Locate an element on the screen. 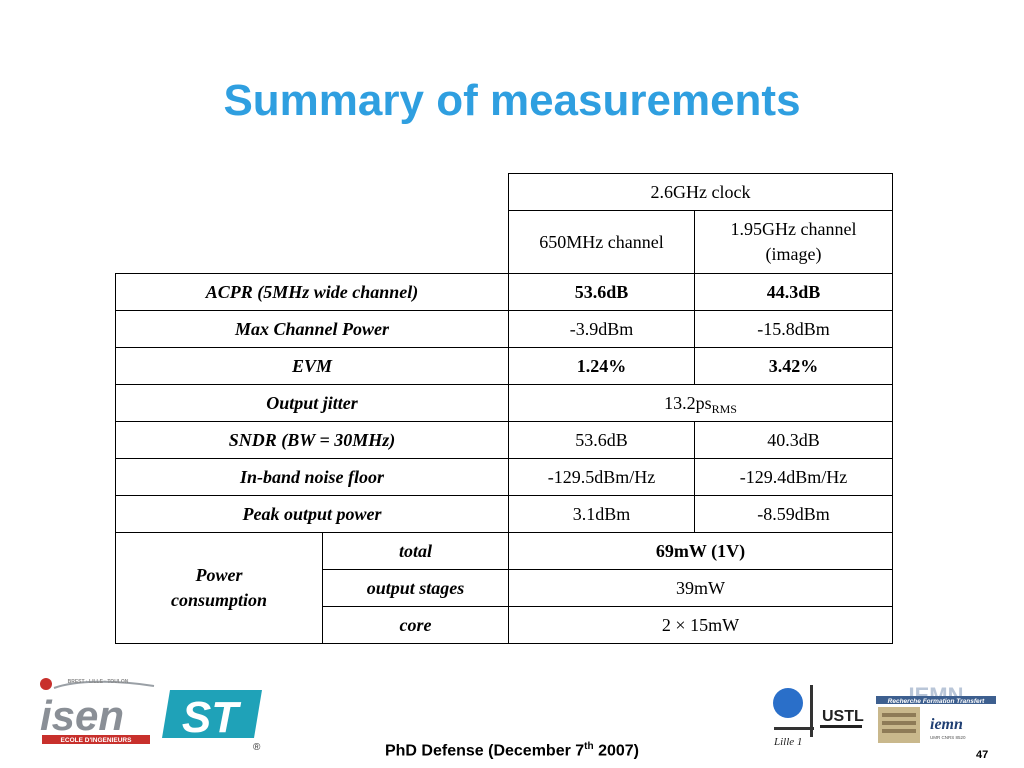  clock-header: 2.6GHz clock is located at coordinates (700, 192).